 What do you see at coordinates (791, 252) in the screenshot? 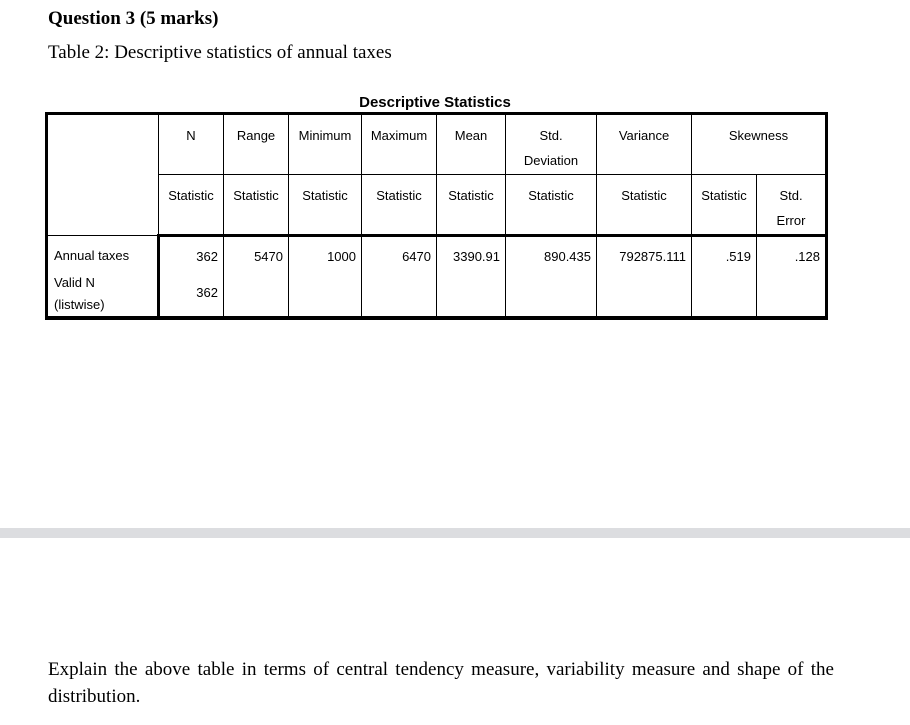
I see `cell-skewness-std-error: .128` at bounding box center [791, 252].